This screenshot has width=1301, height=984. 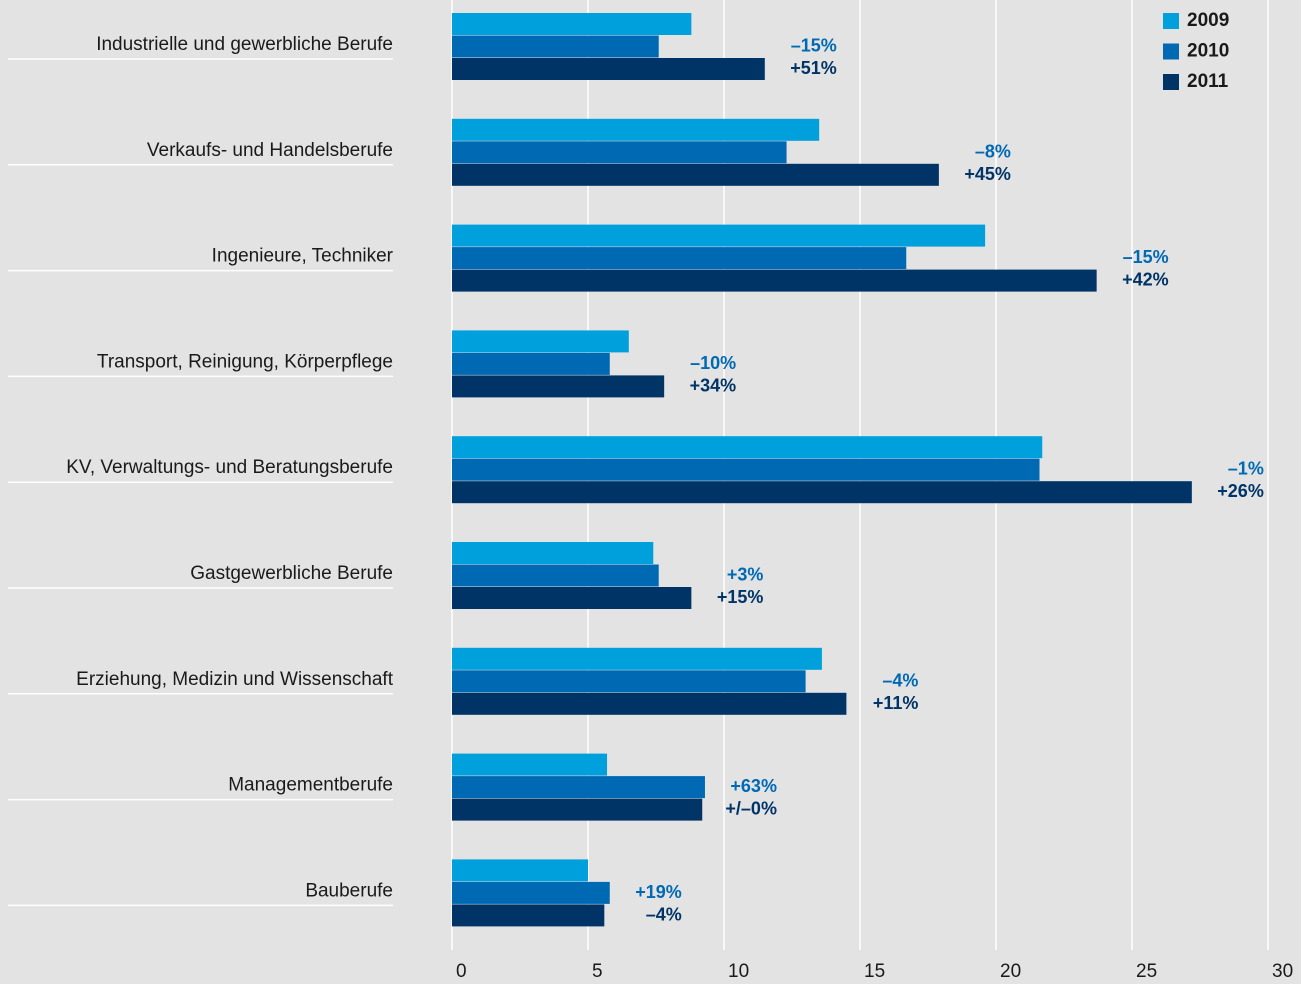 What do you see at coordinates (1246, 469) in the screenshot?
I see `change-label: –1%` at bounding box center [1246, 469].